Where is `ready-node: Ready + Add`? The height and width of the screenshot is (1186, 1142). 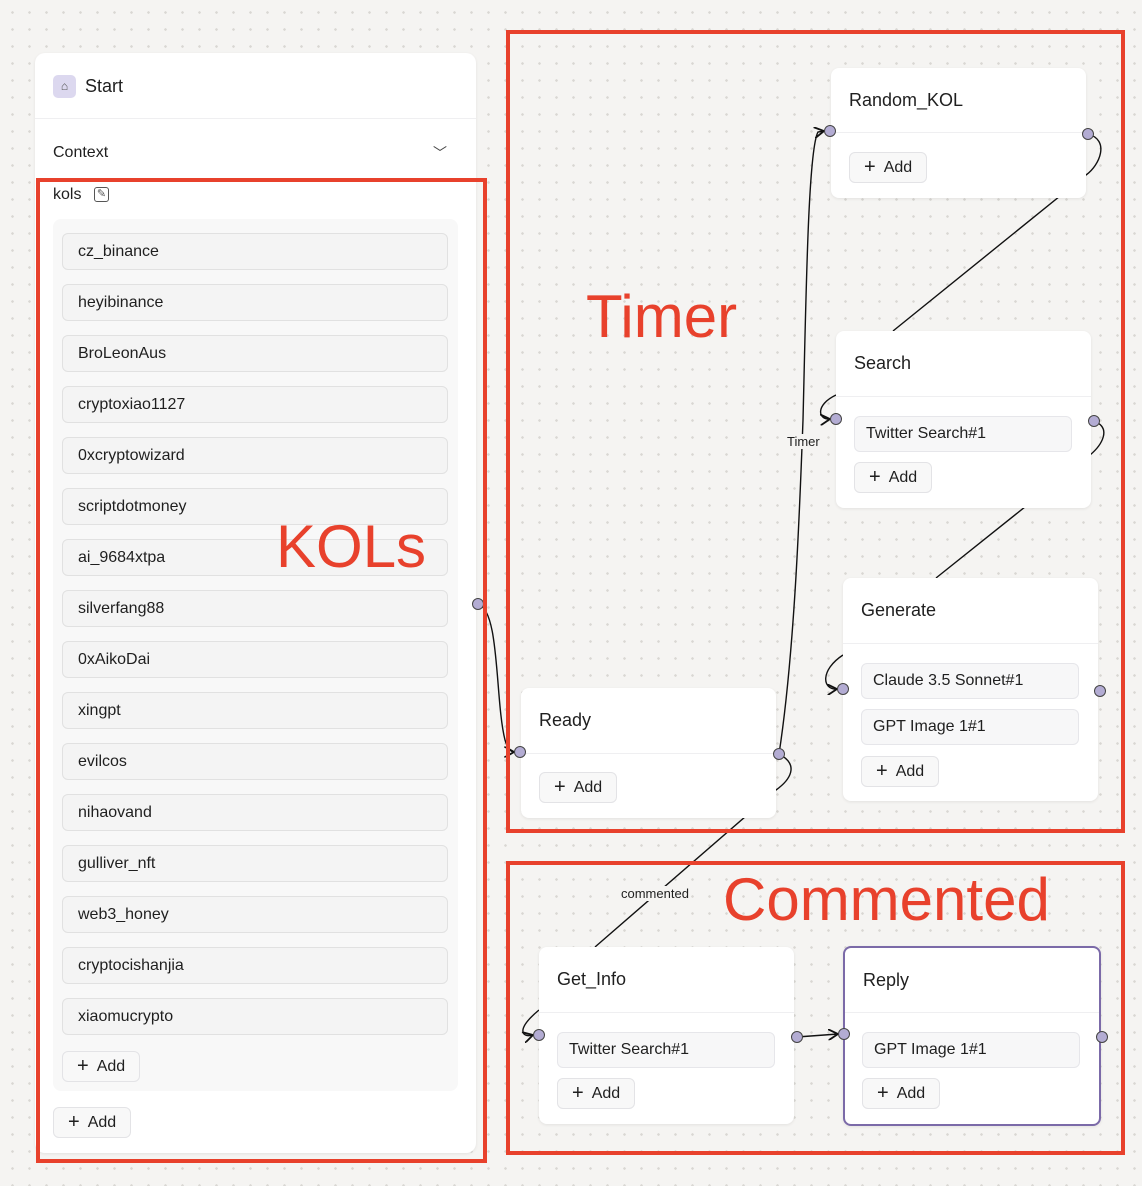 ready-node: Ready + Add is located at coordinates (648, 753).